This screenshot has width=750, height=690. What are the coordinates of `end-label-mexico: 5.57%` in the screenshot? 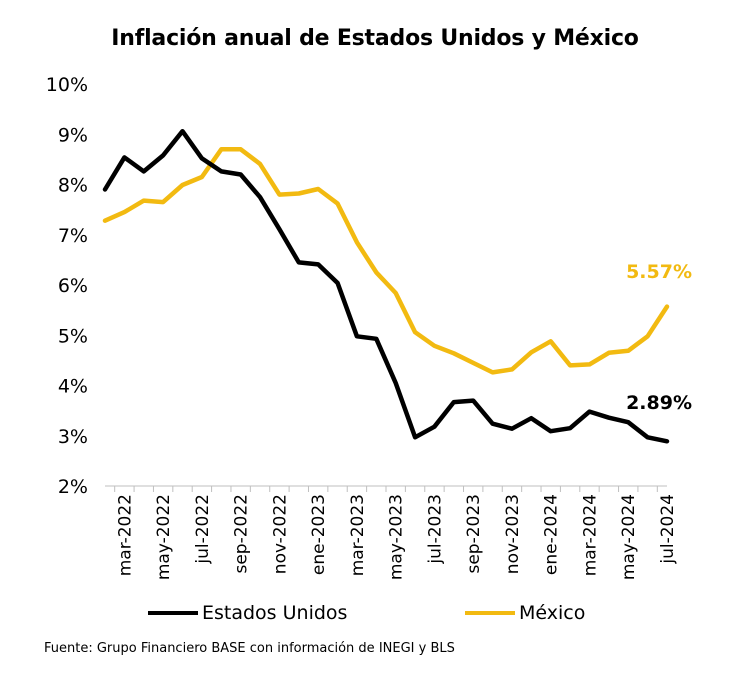 It's located at (659, 272).